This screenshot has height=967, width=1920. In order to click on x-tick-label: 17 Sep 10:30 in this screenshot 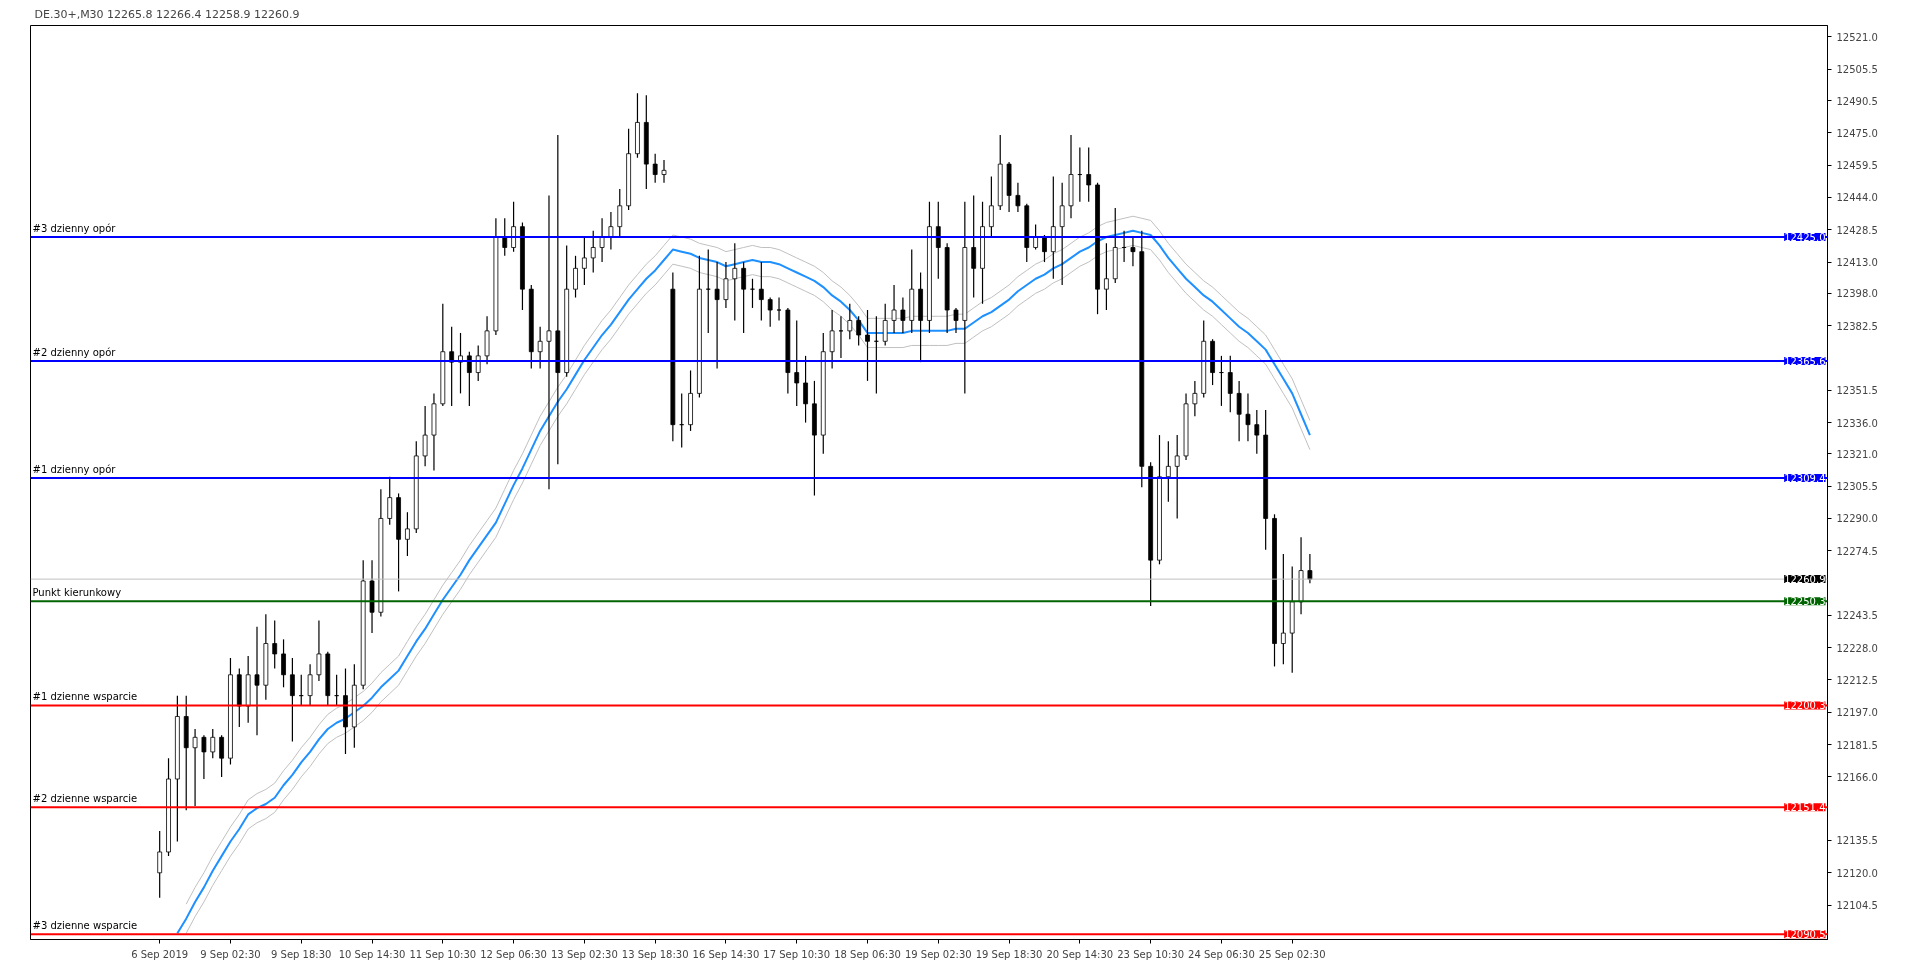, I will do `click(797, 954)`.